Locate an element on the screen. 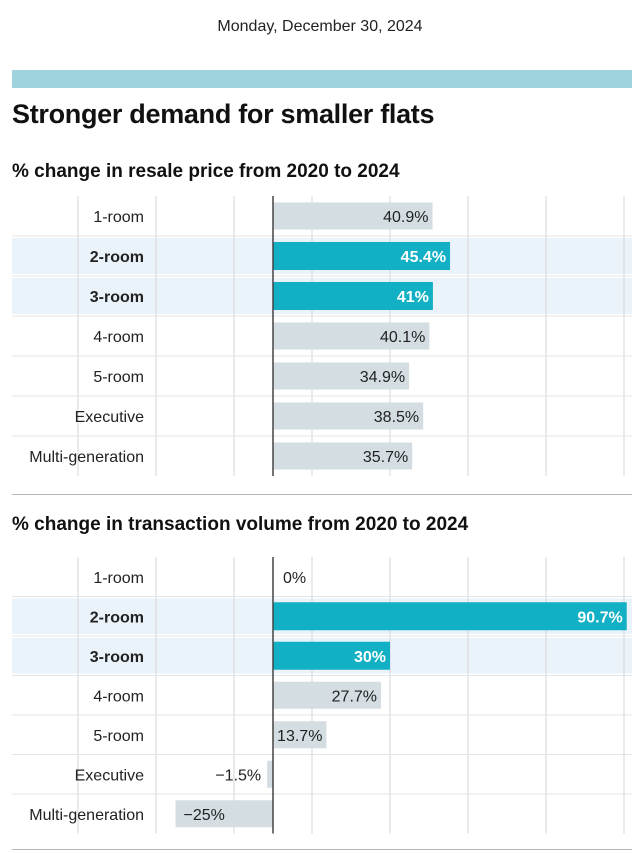  accent-bar is located at coordinates (322, 79).